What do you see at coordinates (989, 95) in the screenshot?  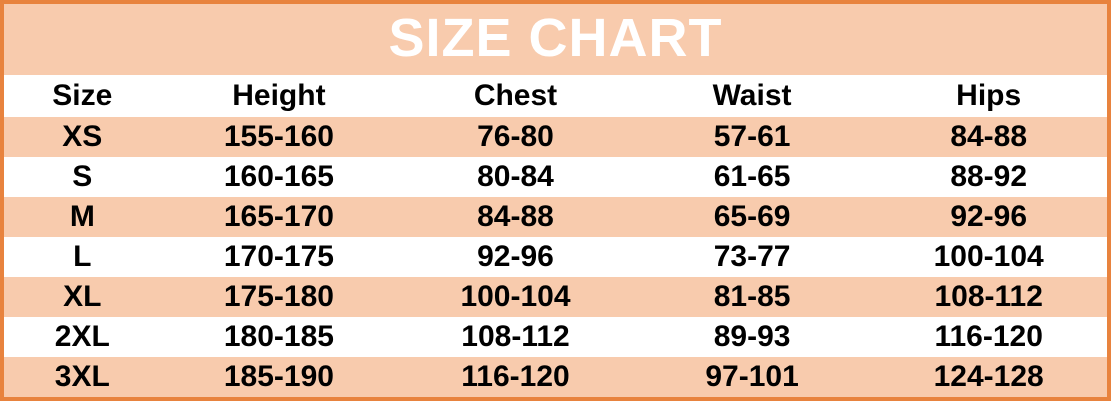 I see `column-header-hips: Hips` at bounding box center [989, 95].